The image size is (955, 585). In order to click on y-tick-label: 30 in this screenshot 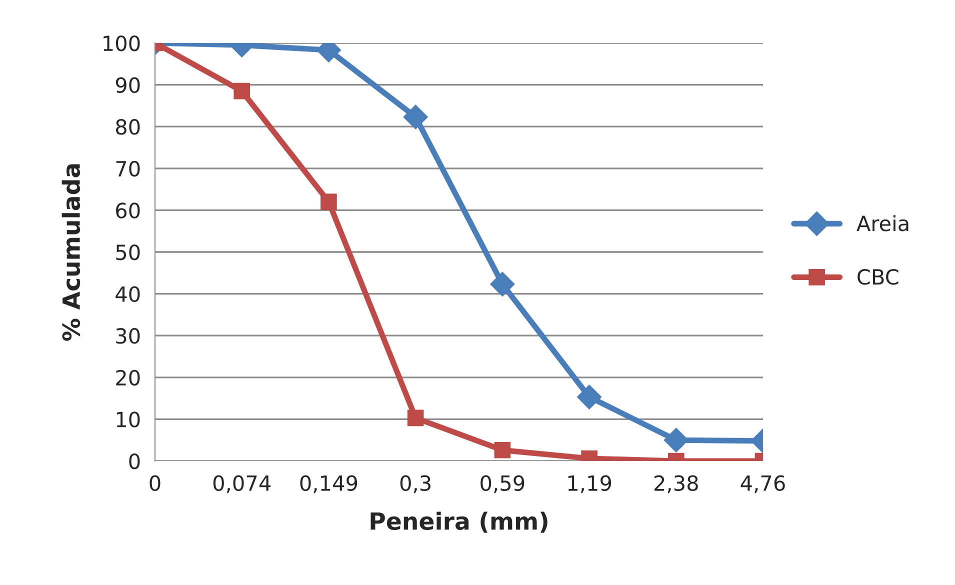, I will do `click(128, 336)`.